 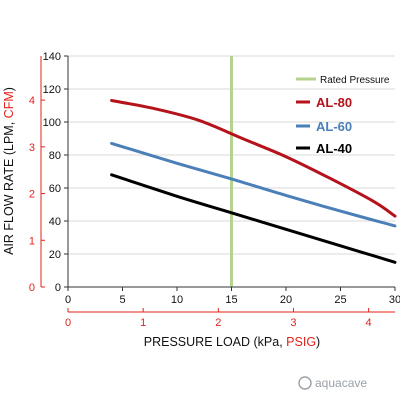 What do you see at coordinates (177, 300) in the screenshot?
I see `x-tick-label-10: 10` at bounding box center [177, 300].